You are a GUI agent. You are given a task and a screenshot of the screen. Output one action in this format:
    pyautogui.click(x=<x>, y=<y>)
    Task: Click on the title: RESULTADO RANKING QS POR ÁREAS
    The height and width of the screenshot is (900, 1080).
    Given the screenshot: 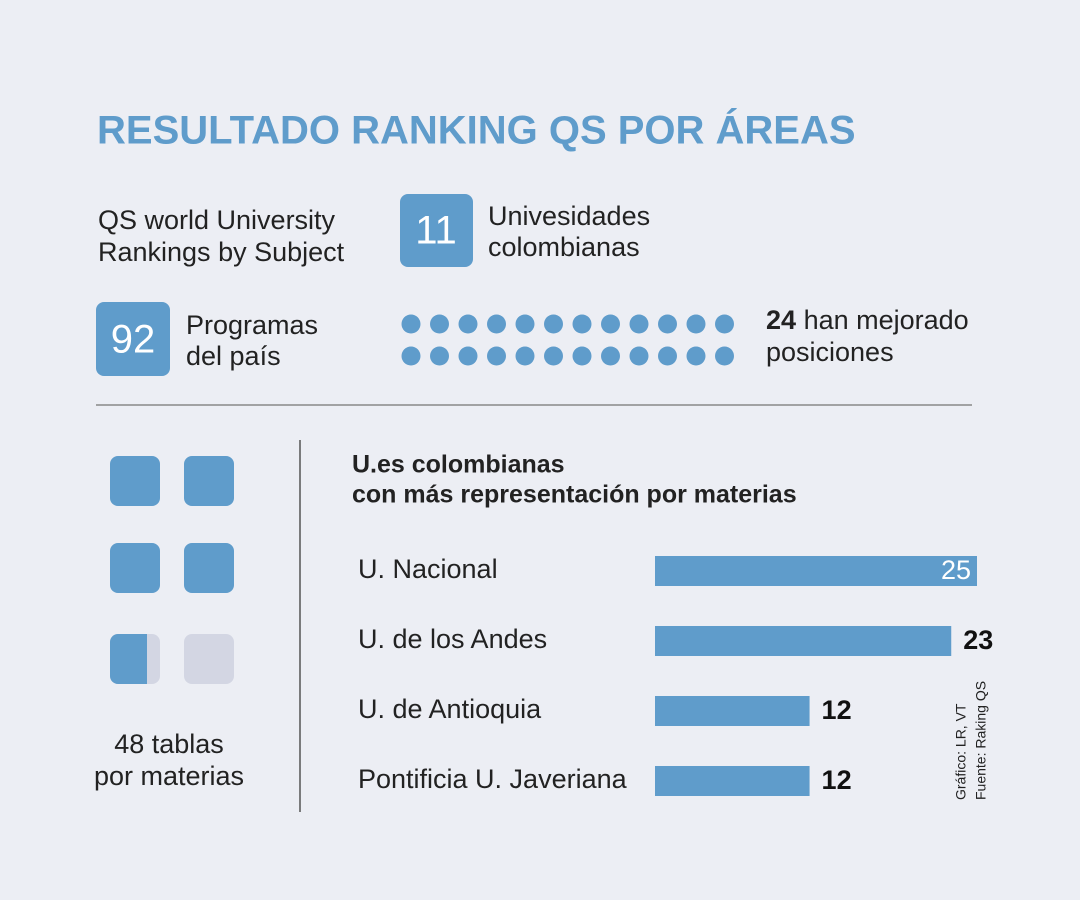 What is the action you would take?
    pyautogui.click(x=476, y=130)
    